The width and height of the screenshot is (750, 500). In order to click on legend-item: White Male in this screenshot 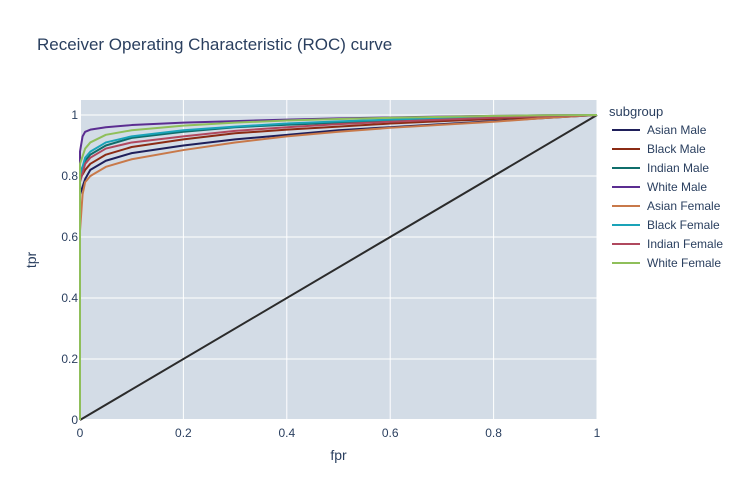, I will do `click(659, 187)`.